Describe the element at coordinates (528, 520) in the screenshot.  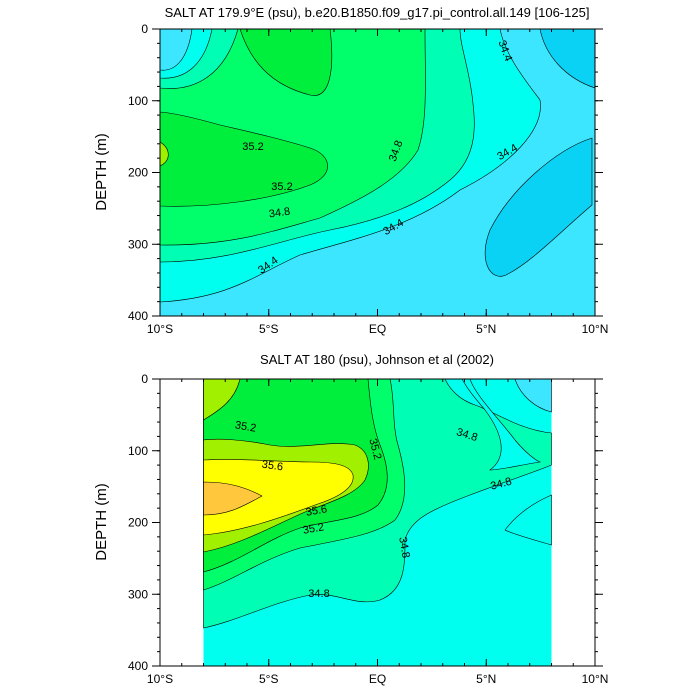
I see `bot-band-34-6-right` at that location.